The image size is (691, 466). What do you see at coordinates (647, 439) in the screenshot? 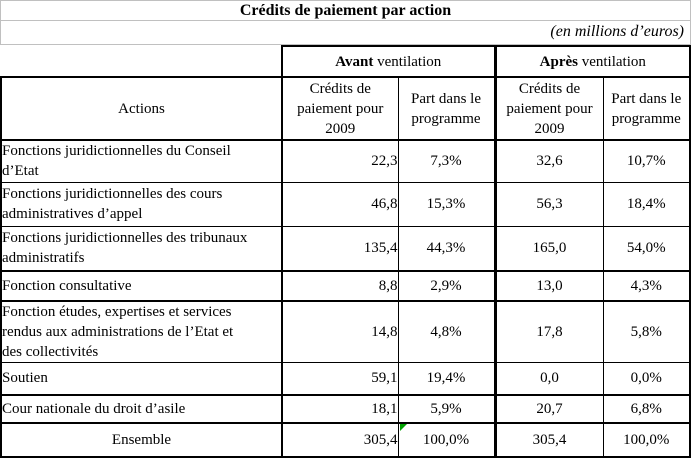
I see `apres-part-cell: 100,0%` at bounding box center [647, 439].